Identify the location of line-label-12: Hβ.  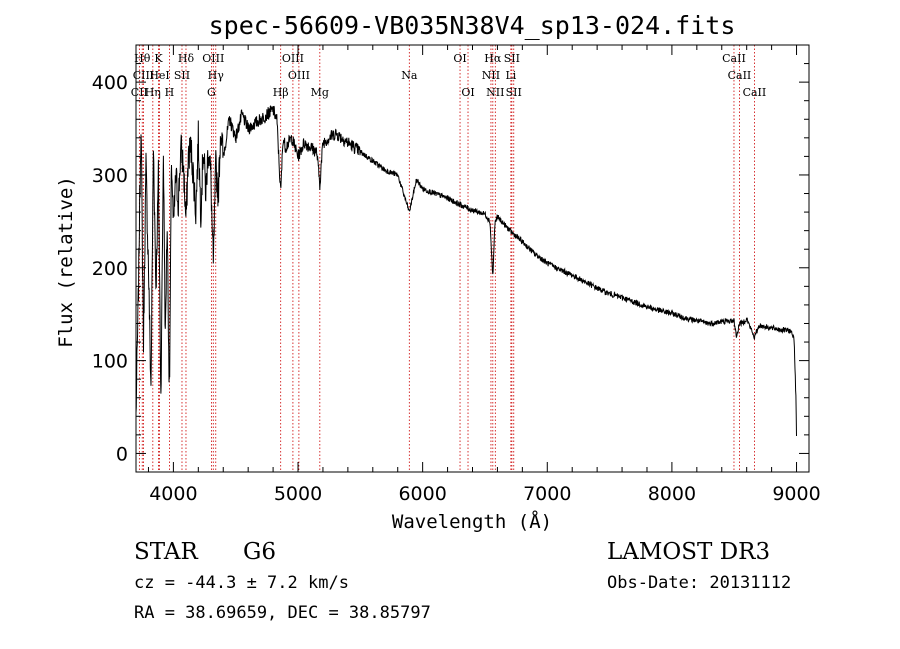
(281, 92).